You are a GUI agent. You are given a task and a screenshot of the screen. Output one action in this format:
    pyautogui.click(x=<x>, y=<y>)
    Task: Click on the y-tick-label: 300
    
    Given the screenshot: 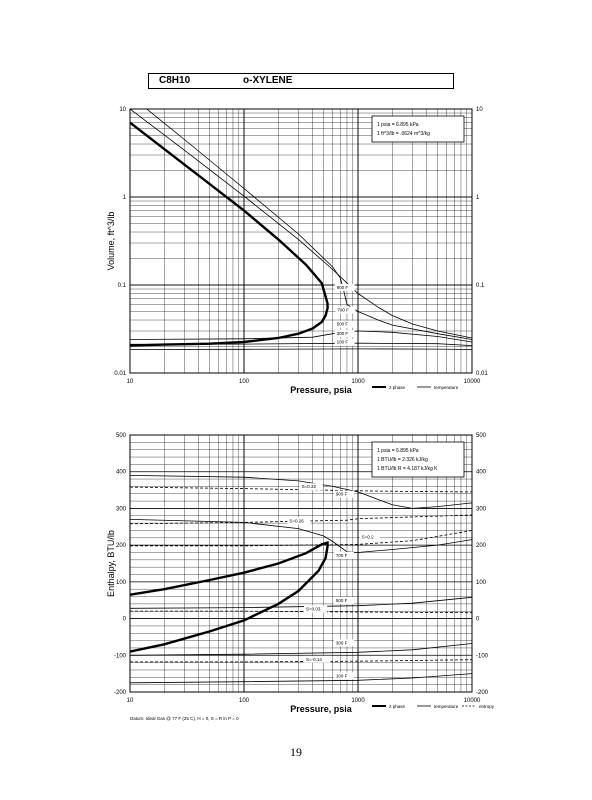 What is the action you would take?
    pyautogui.click(x=121, y=509)
    